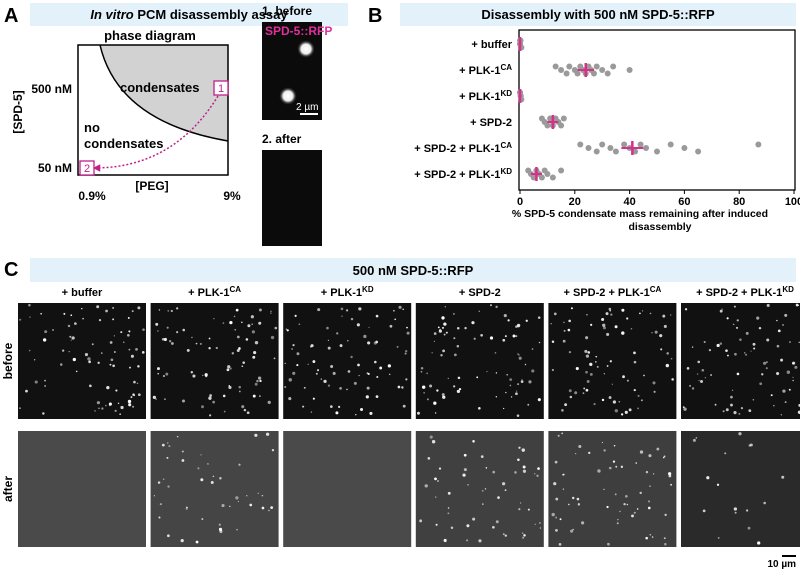 The image size is (800, 570). Describe the element at coordinates (18, 111) in the screenshot. I see `y-axis-label: [SPD-5]` at that location.